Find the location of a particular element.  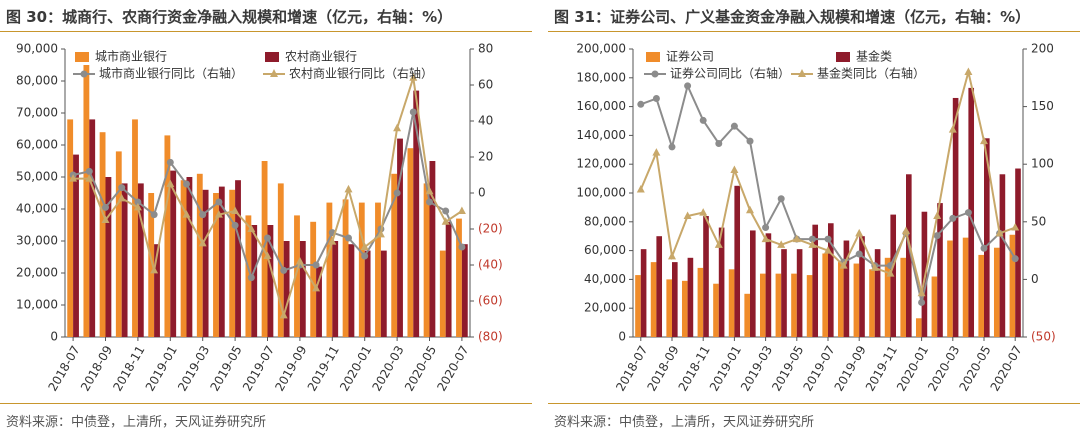

left-y-tick-label: 20,000 is located at coordinates (605, 308).